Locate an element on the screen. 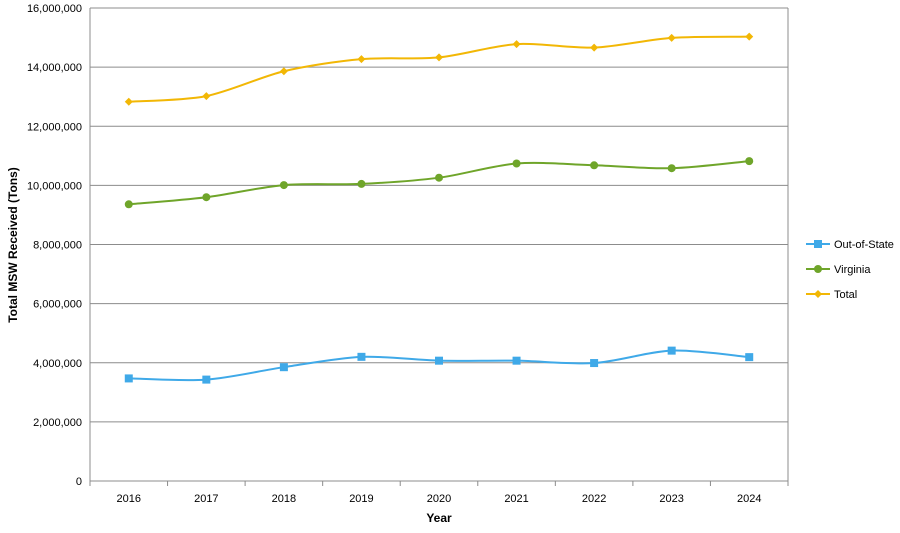  y-tick-label: 6,000,000 is located at coordinates (57, 305).